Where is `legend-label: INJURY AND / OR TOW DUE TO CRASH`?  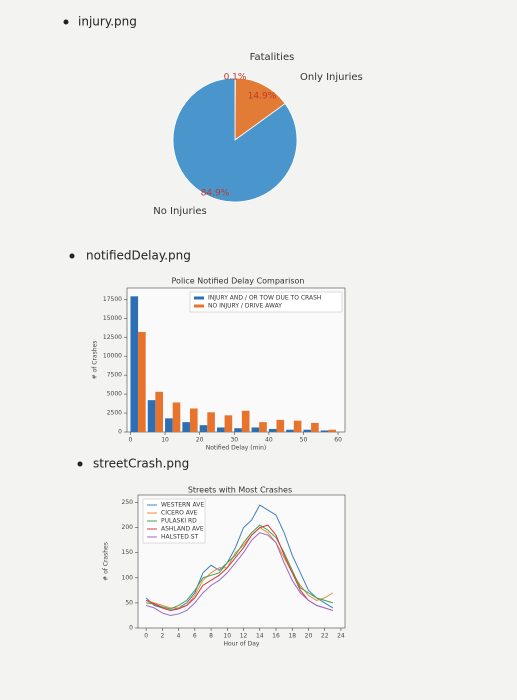
legend-label: INJURY AND / OR TOW DUE TO CRASH is located at coordinates (264, 298).